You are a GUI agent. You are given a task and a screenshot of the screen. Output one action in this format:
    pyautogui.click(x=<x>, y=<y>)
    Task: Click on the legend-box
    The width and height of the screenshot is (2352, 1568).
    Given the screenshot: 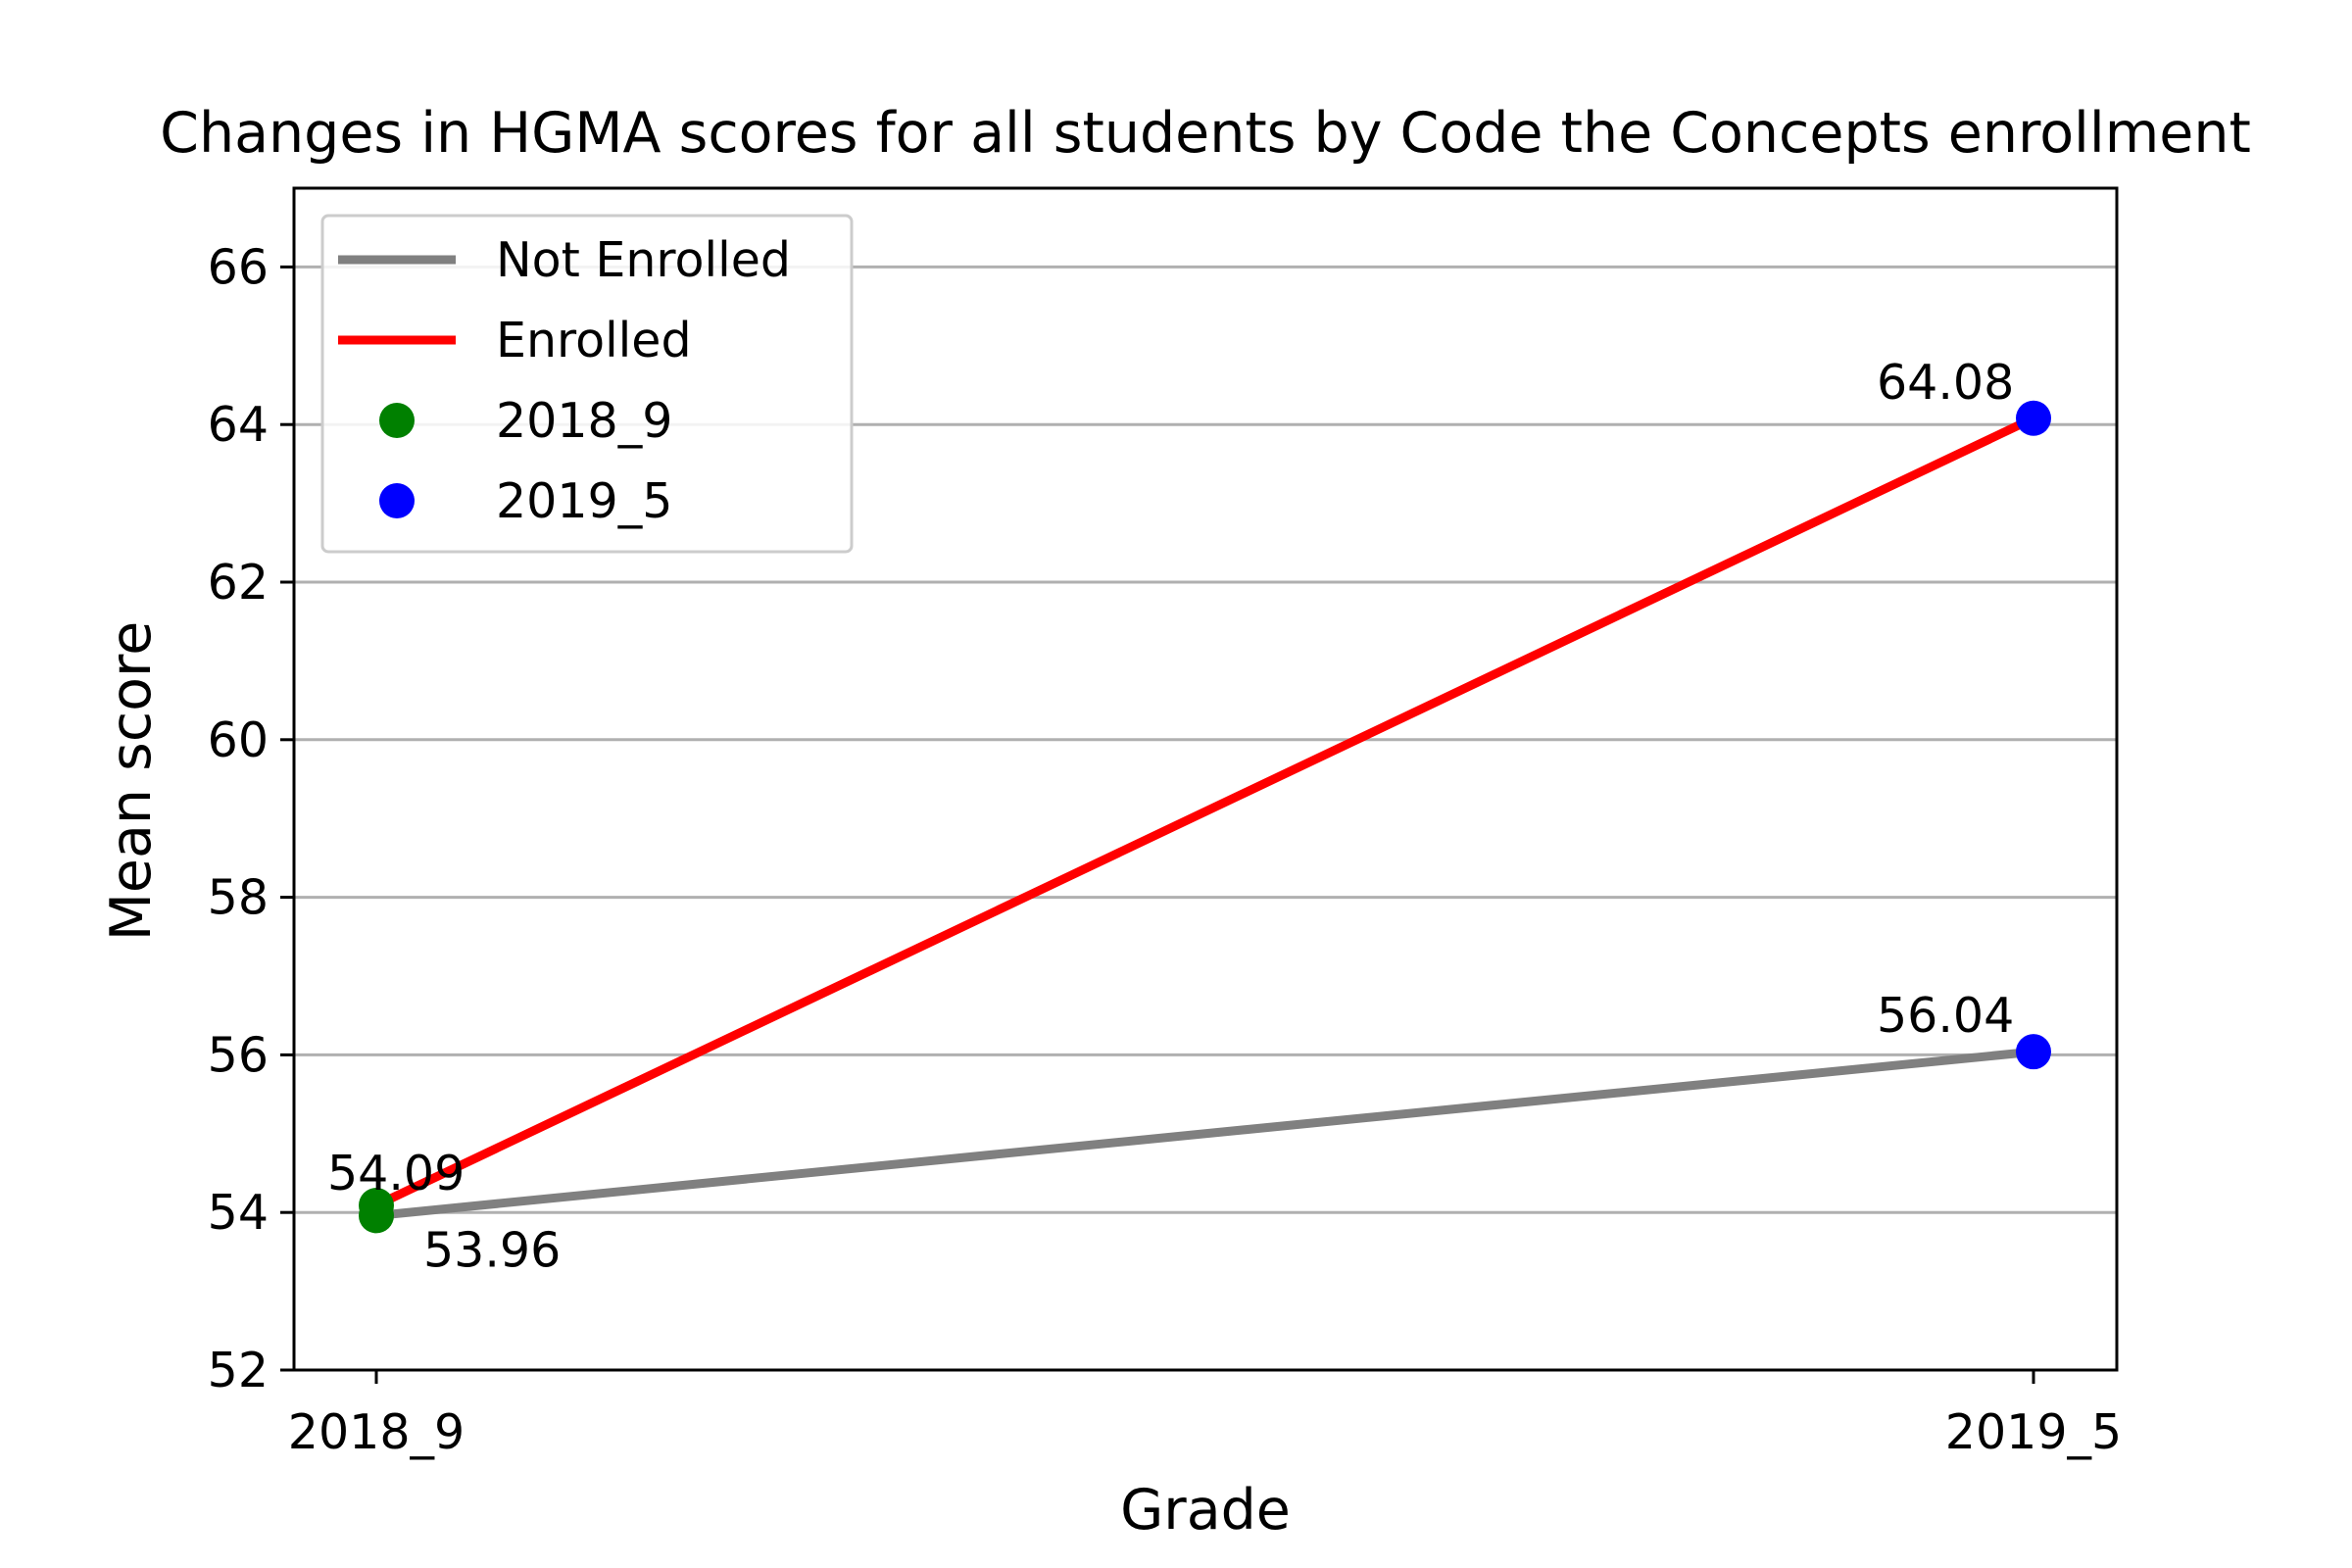 What is the action you would take?
    pyautogui.click(x=587, y=384)
    